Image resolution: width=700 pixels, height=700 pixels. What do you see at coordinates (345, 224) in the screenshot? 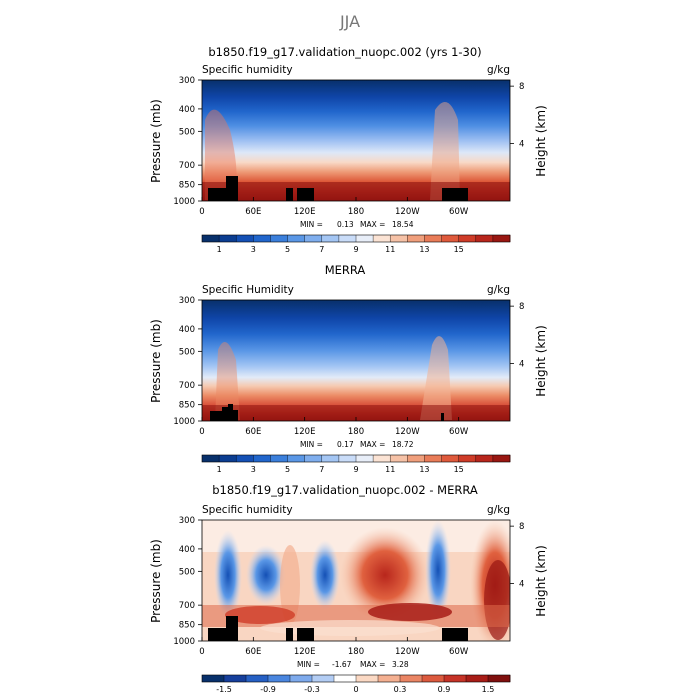
I see `min-value: 0.13` at bounding box center [345, 224].